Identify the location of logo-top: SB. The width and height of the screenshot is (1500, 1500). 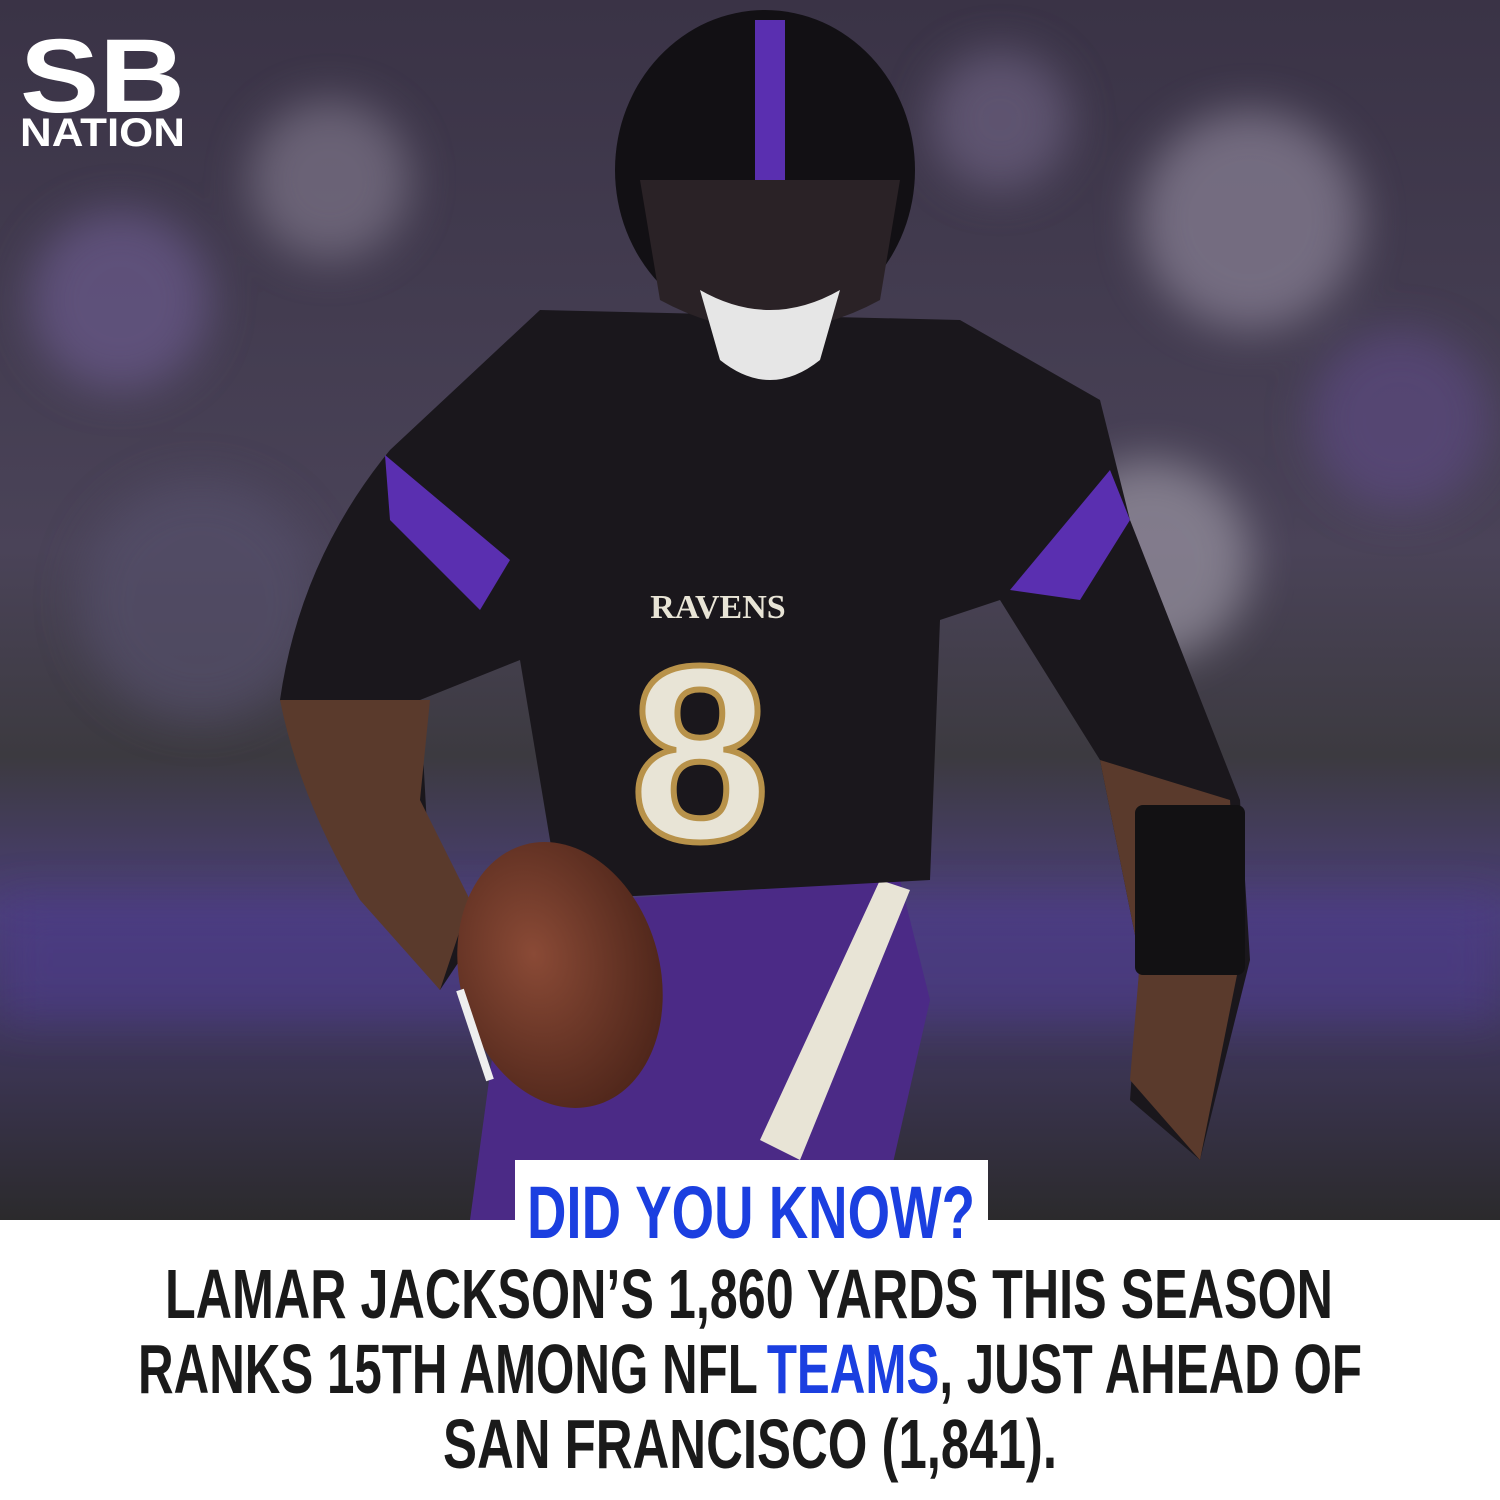
(102, 76).